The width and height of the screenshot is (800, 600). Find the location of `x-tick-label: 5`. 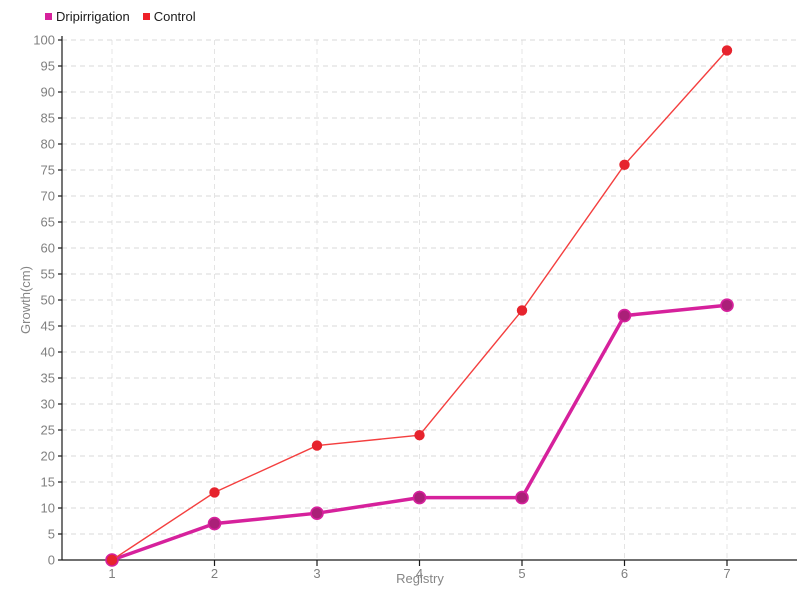

x-tick-label: 5 is located at coordinates (521, 573).